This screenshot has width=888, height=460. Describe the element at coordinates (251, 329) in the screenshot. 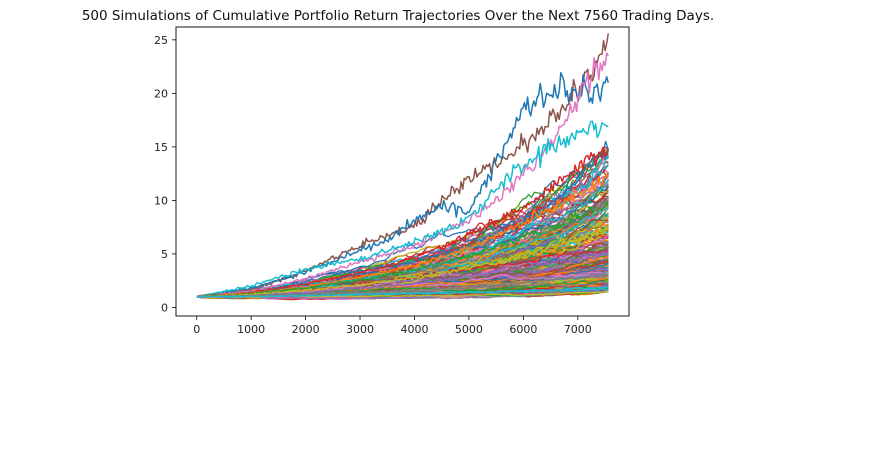

I see `x-tick-label: 1000` at that location.